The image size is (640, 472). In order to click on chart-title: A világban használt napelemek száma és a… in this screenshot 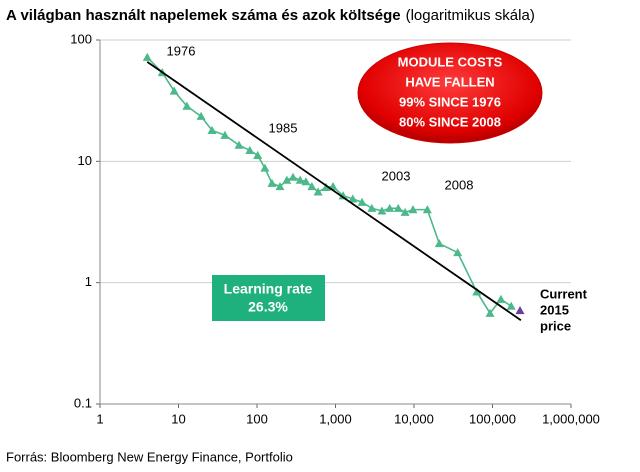, I will do `click(203, 15)`.